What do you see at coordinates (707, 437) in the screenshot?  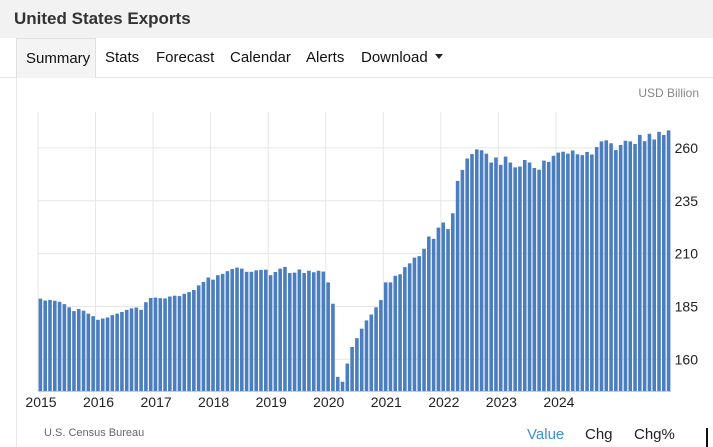 I see `text-cursor` at bounding box center [707, 437].